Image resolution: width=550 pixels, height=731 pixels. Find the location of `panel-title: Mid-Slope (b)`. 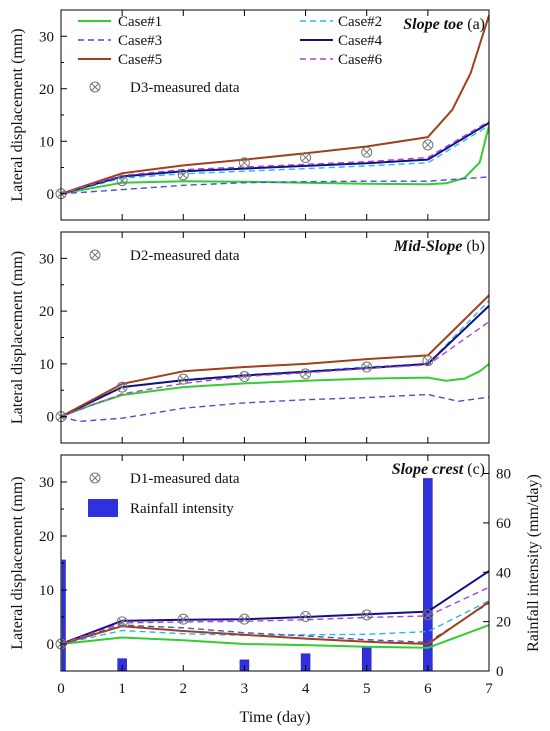

panel-title: Mid-Slope (b) is located at coordinates (439, 246).